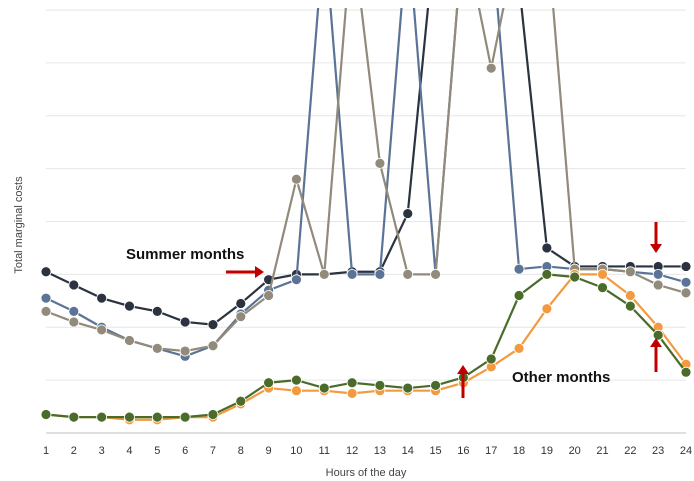 The height and width of the screenshot is (481, 694). I want to click on x-tick-labels: 1 2 3 4 5 6 7 8 9 10 11 12 13 14 15 16 17 18 19 20 21 22 23 24, so click(367, 451).